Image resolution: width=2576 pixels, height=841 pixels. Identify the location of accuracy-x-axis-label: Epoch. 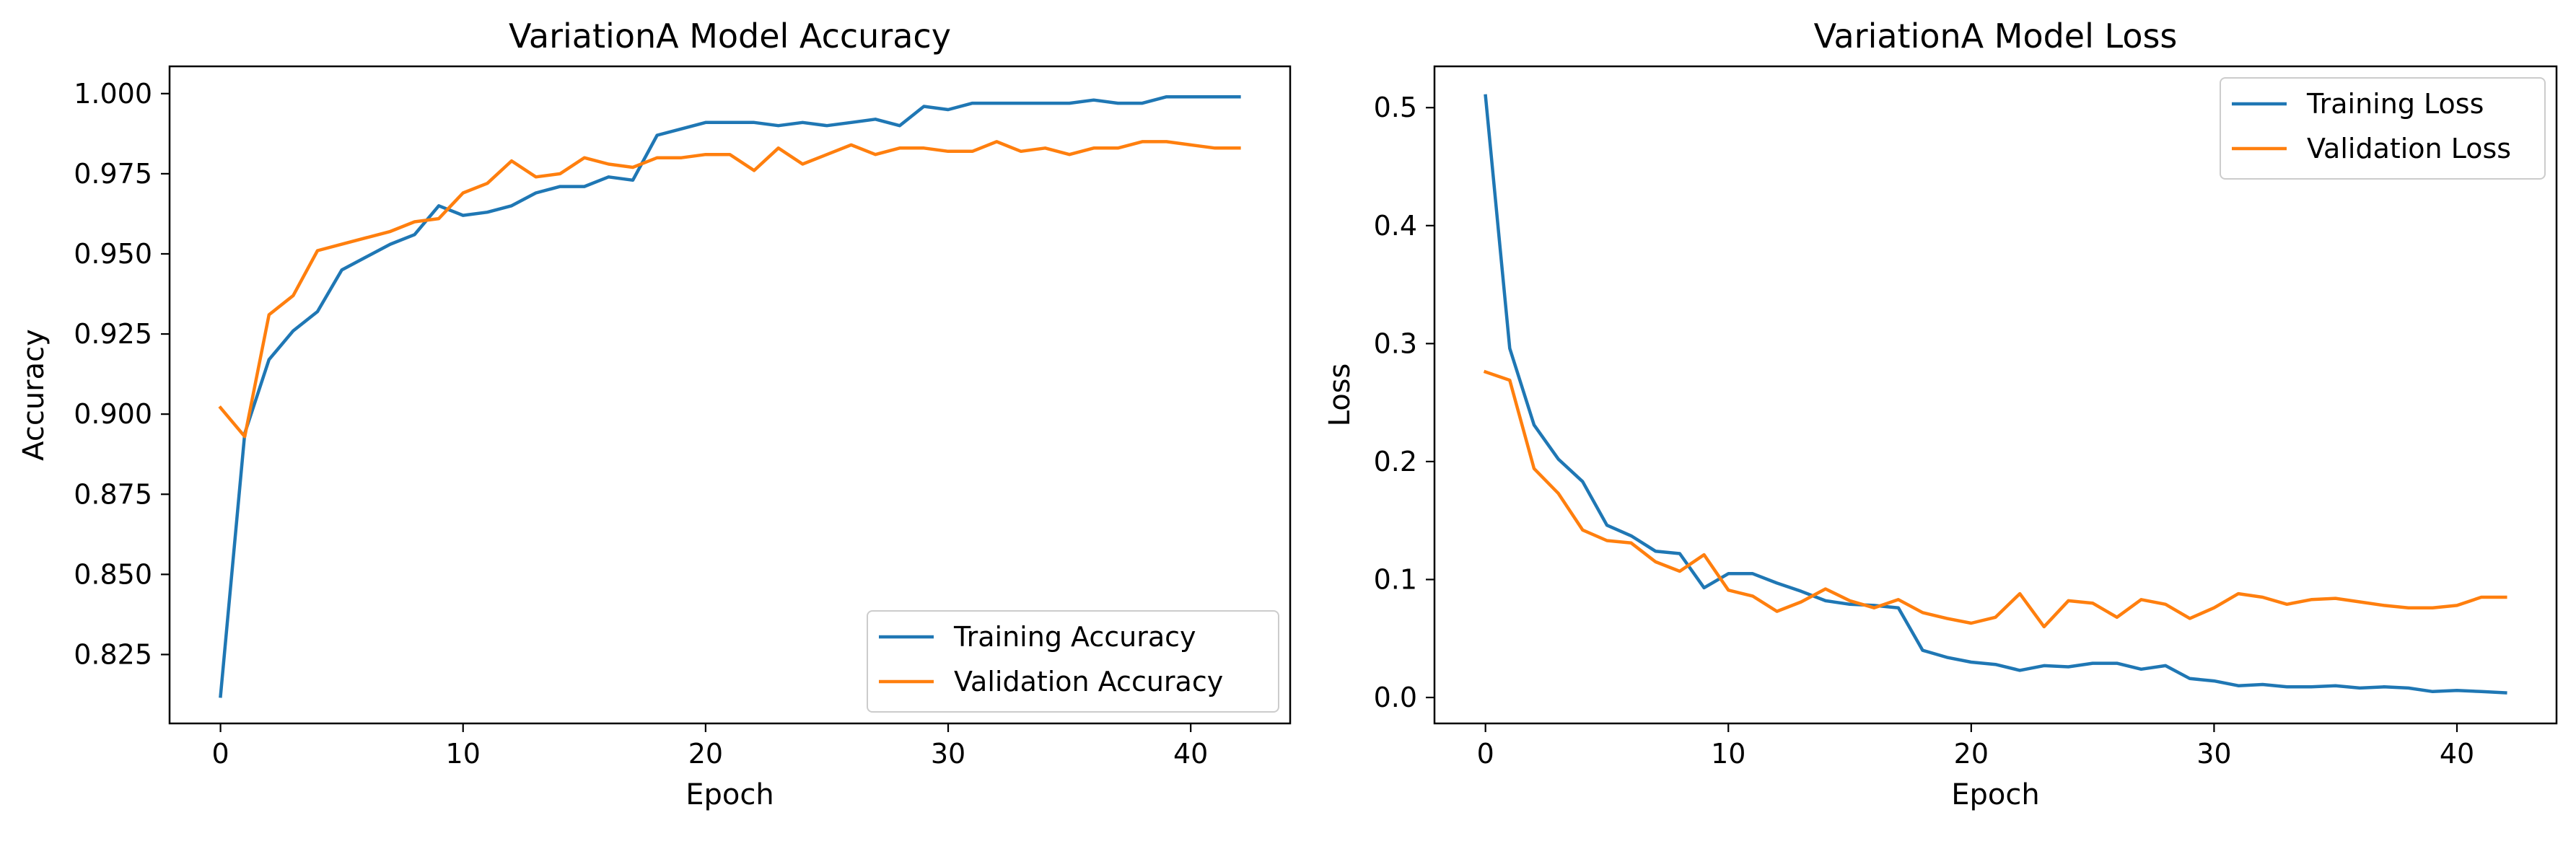
(729, 794).